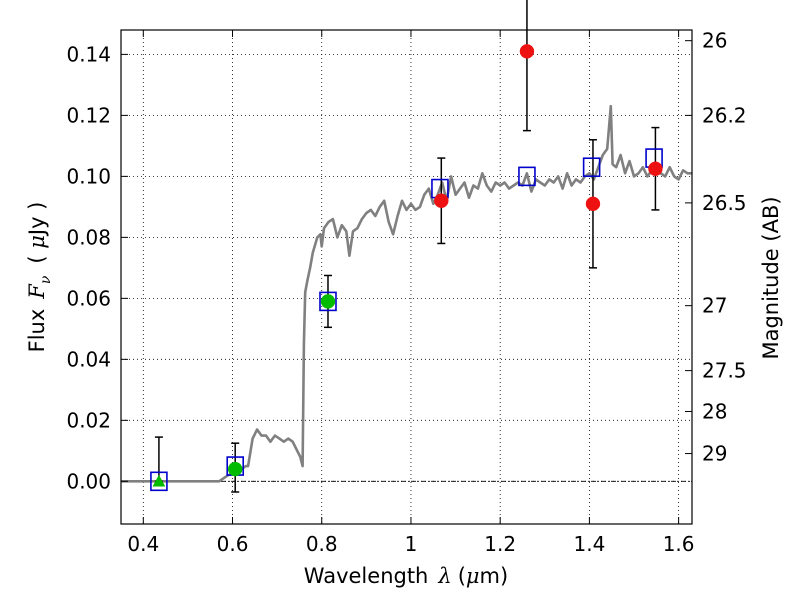 This screenshot has width=800, height=600. Describe the element at coordinates (462, 576) in the screenshot. I see `x-axis-label-open: (` at that location.